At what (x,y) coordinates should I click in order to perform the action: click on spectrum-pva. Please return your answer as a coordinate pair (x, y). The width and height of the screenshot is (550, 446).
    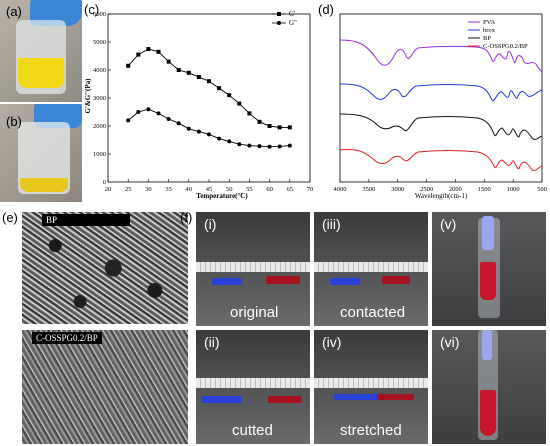
    Looking at the image, I should click on (441, 56).